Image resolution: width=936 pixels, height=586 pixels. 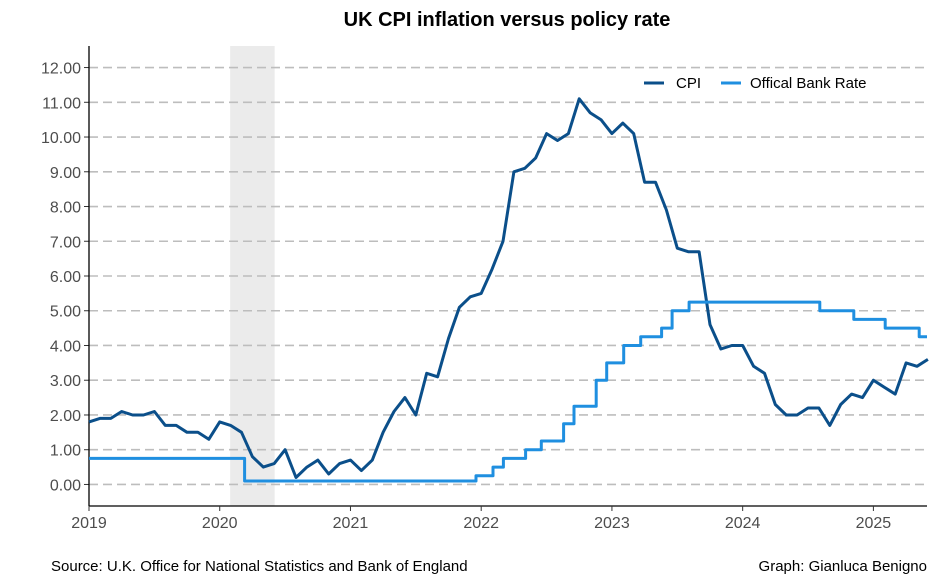 What do you see at coordinates (65, 416) in the screenshot?
I see `y-tick-label: 2.00` at bounding box center [65, 416].